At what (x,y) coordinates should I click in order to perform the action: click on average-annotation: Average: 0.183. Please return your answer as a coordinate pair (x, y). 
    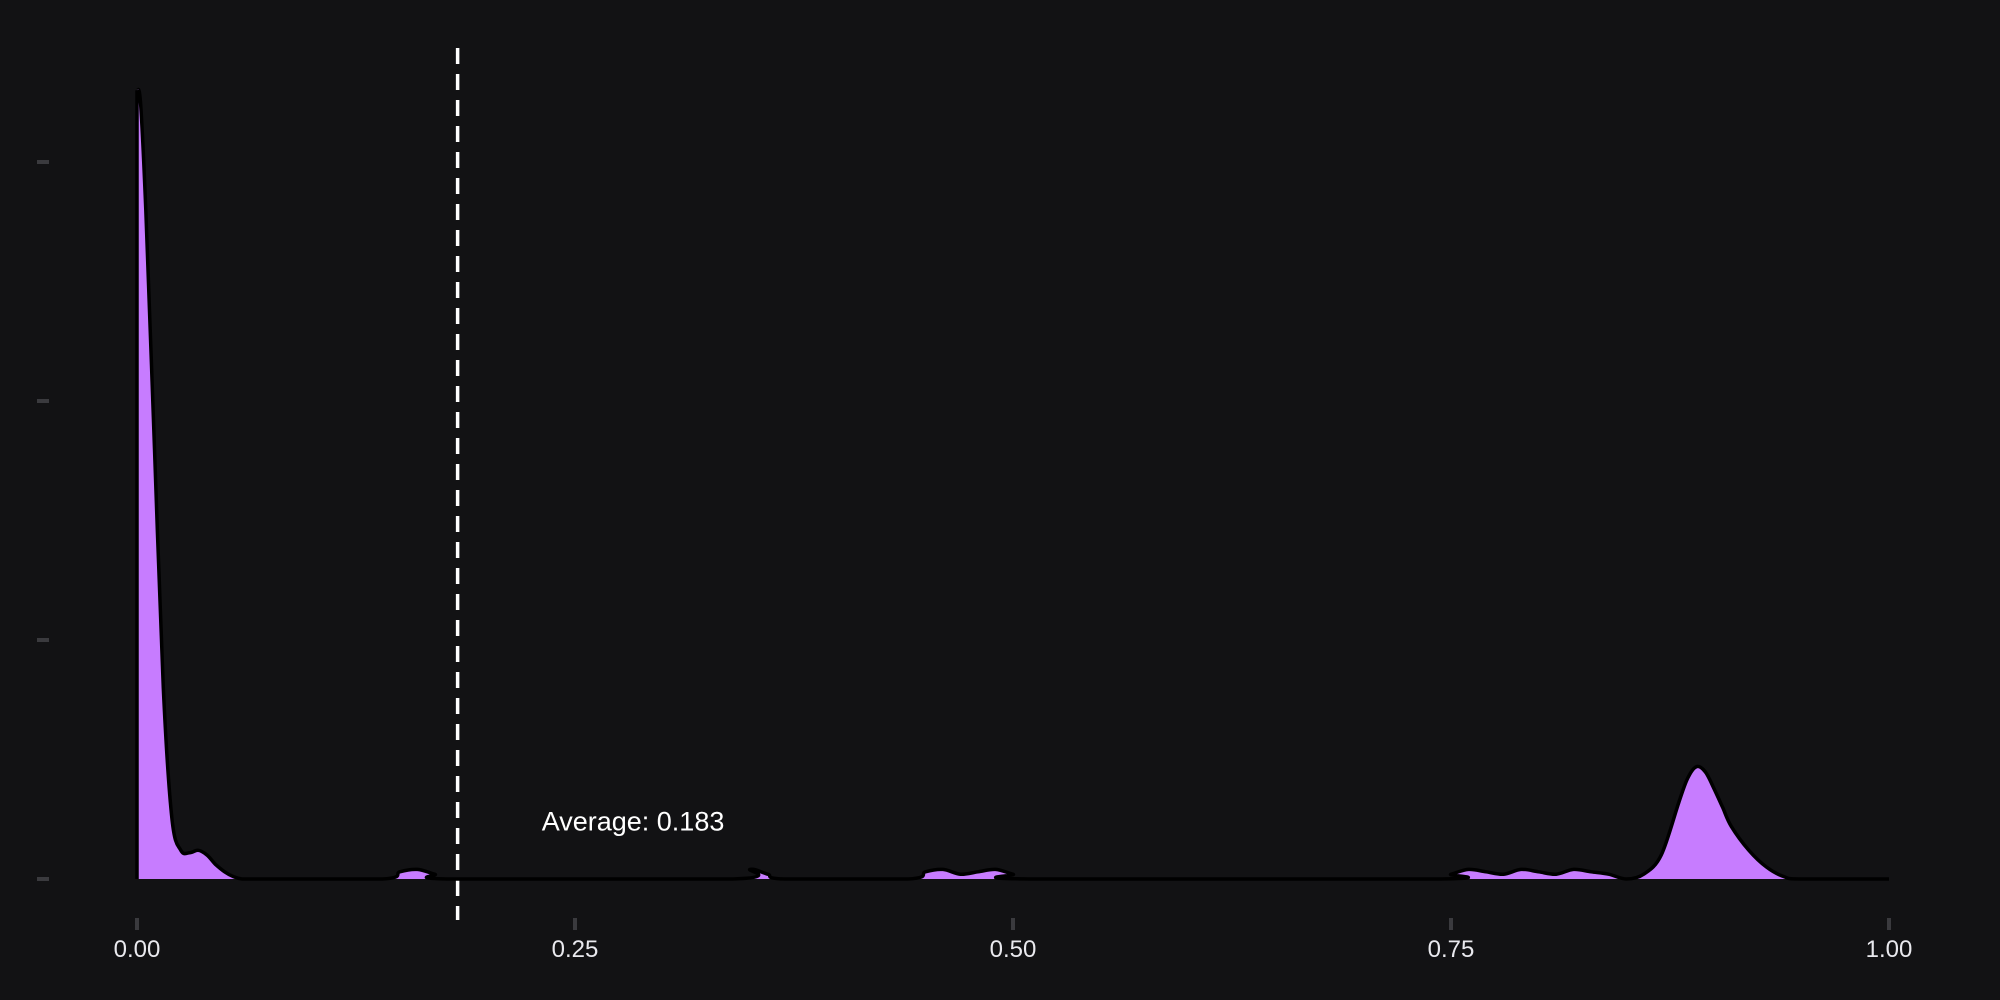
    Looking at the image, I should click on (633, 822).